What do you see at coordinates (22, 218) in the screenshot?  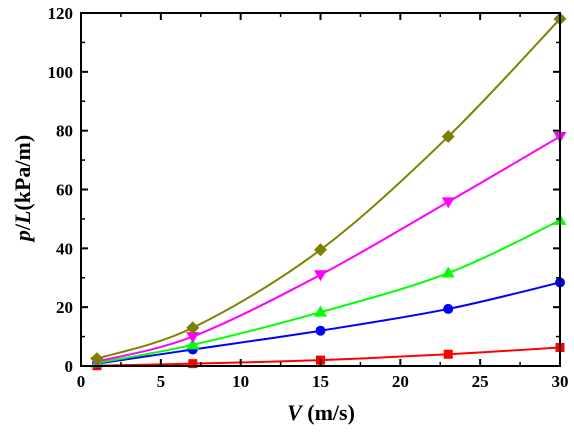 I see `y-axis-var-l: L` at bounding box center [22, 218].